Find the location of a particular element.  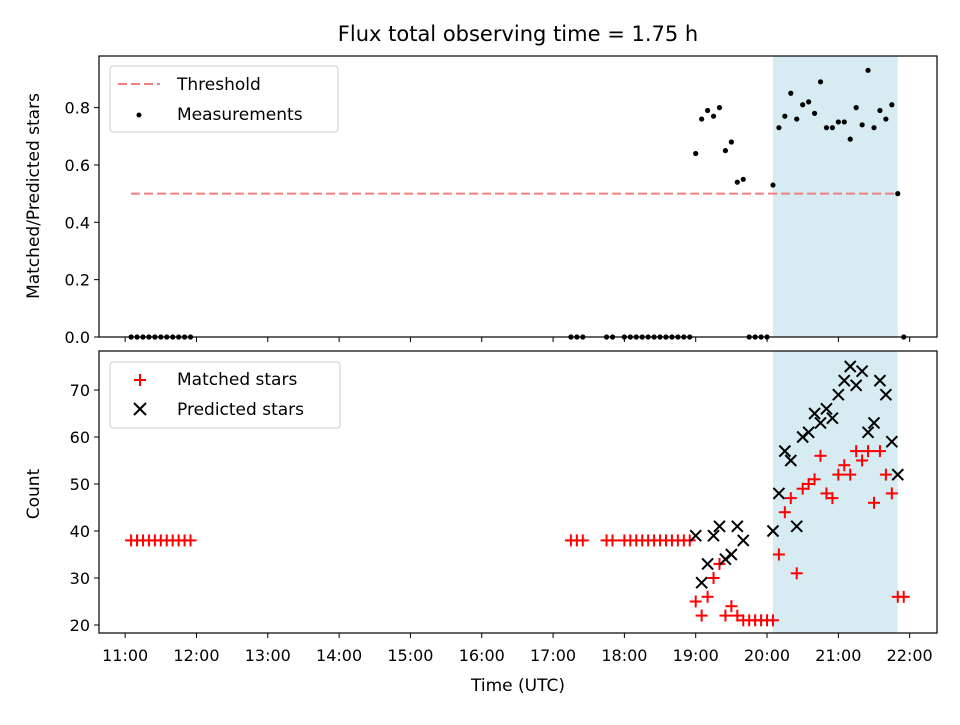

legend-measurements-label: Measurements is located at coordinates (240, 115).